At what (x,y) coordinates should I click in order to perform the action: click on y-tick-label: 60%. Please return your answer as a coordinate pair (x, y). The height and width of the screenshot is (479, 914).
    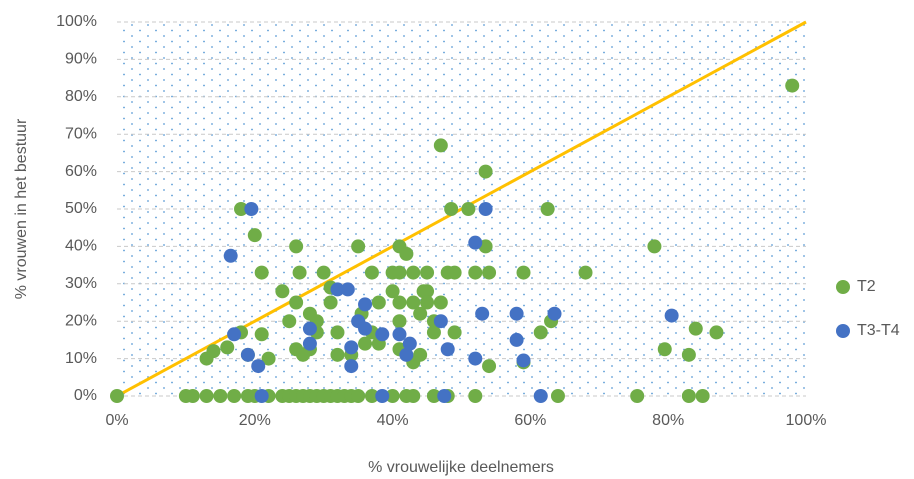
    Looking at the image, I should click on (81, 171).